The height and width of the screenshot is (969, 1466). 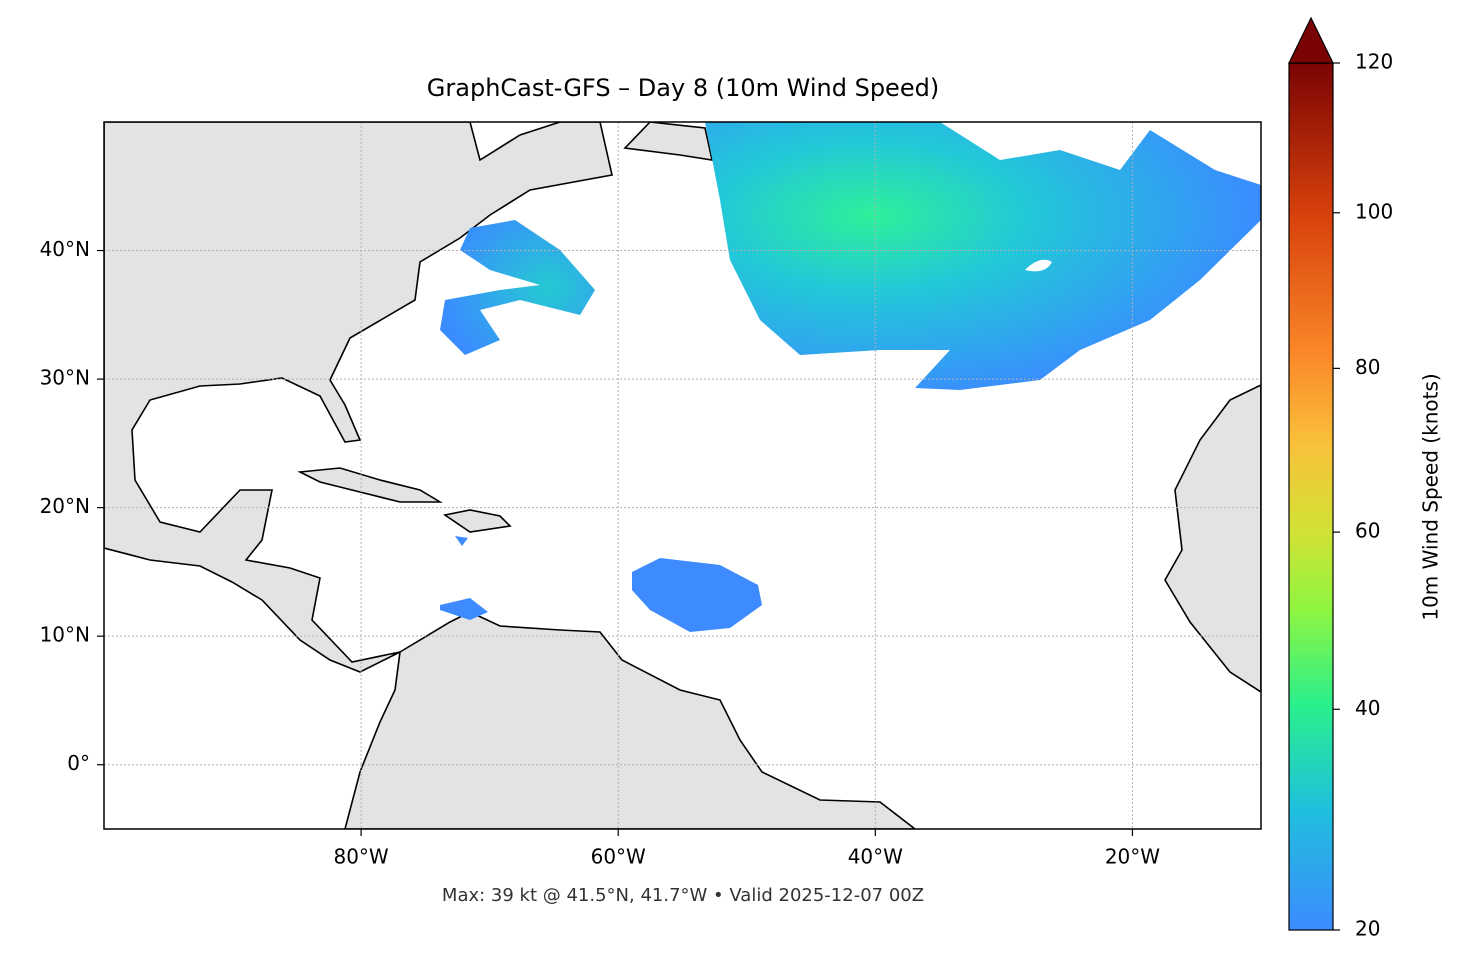 I want to click on x-tick-label: 60°W, so click(x=618, y=857).